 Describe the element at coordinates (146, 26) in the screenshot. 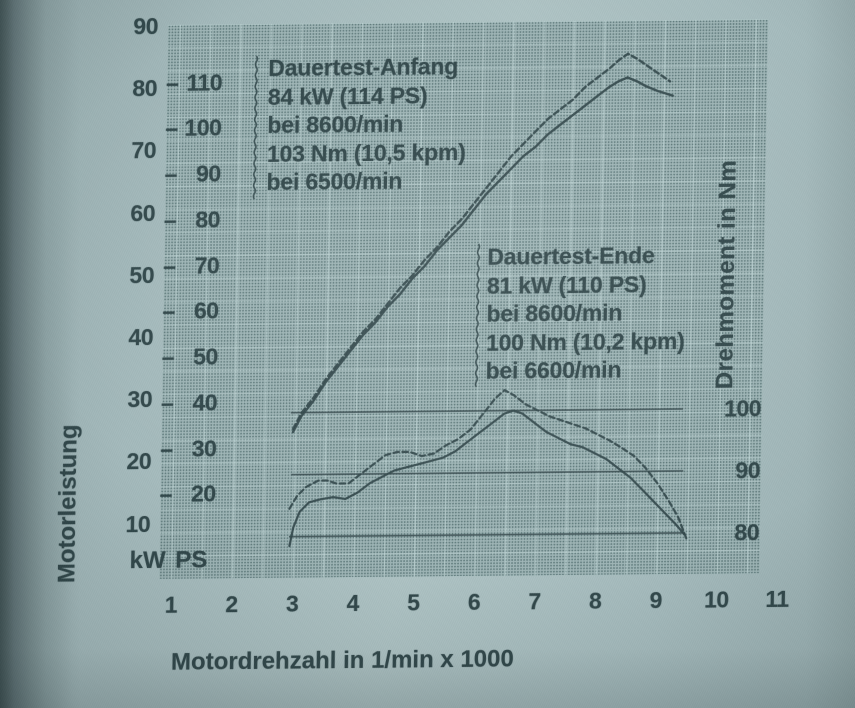

I see `kw-tick-label: 90` at that location.